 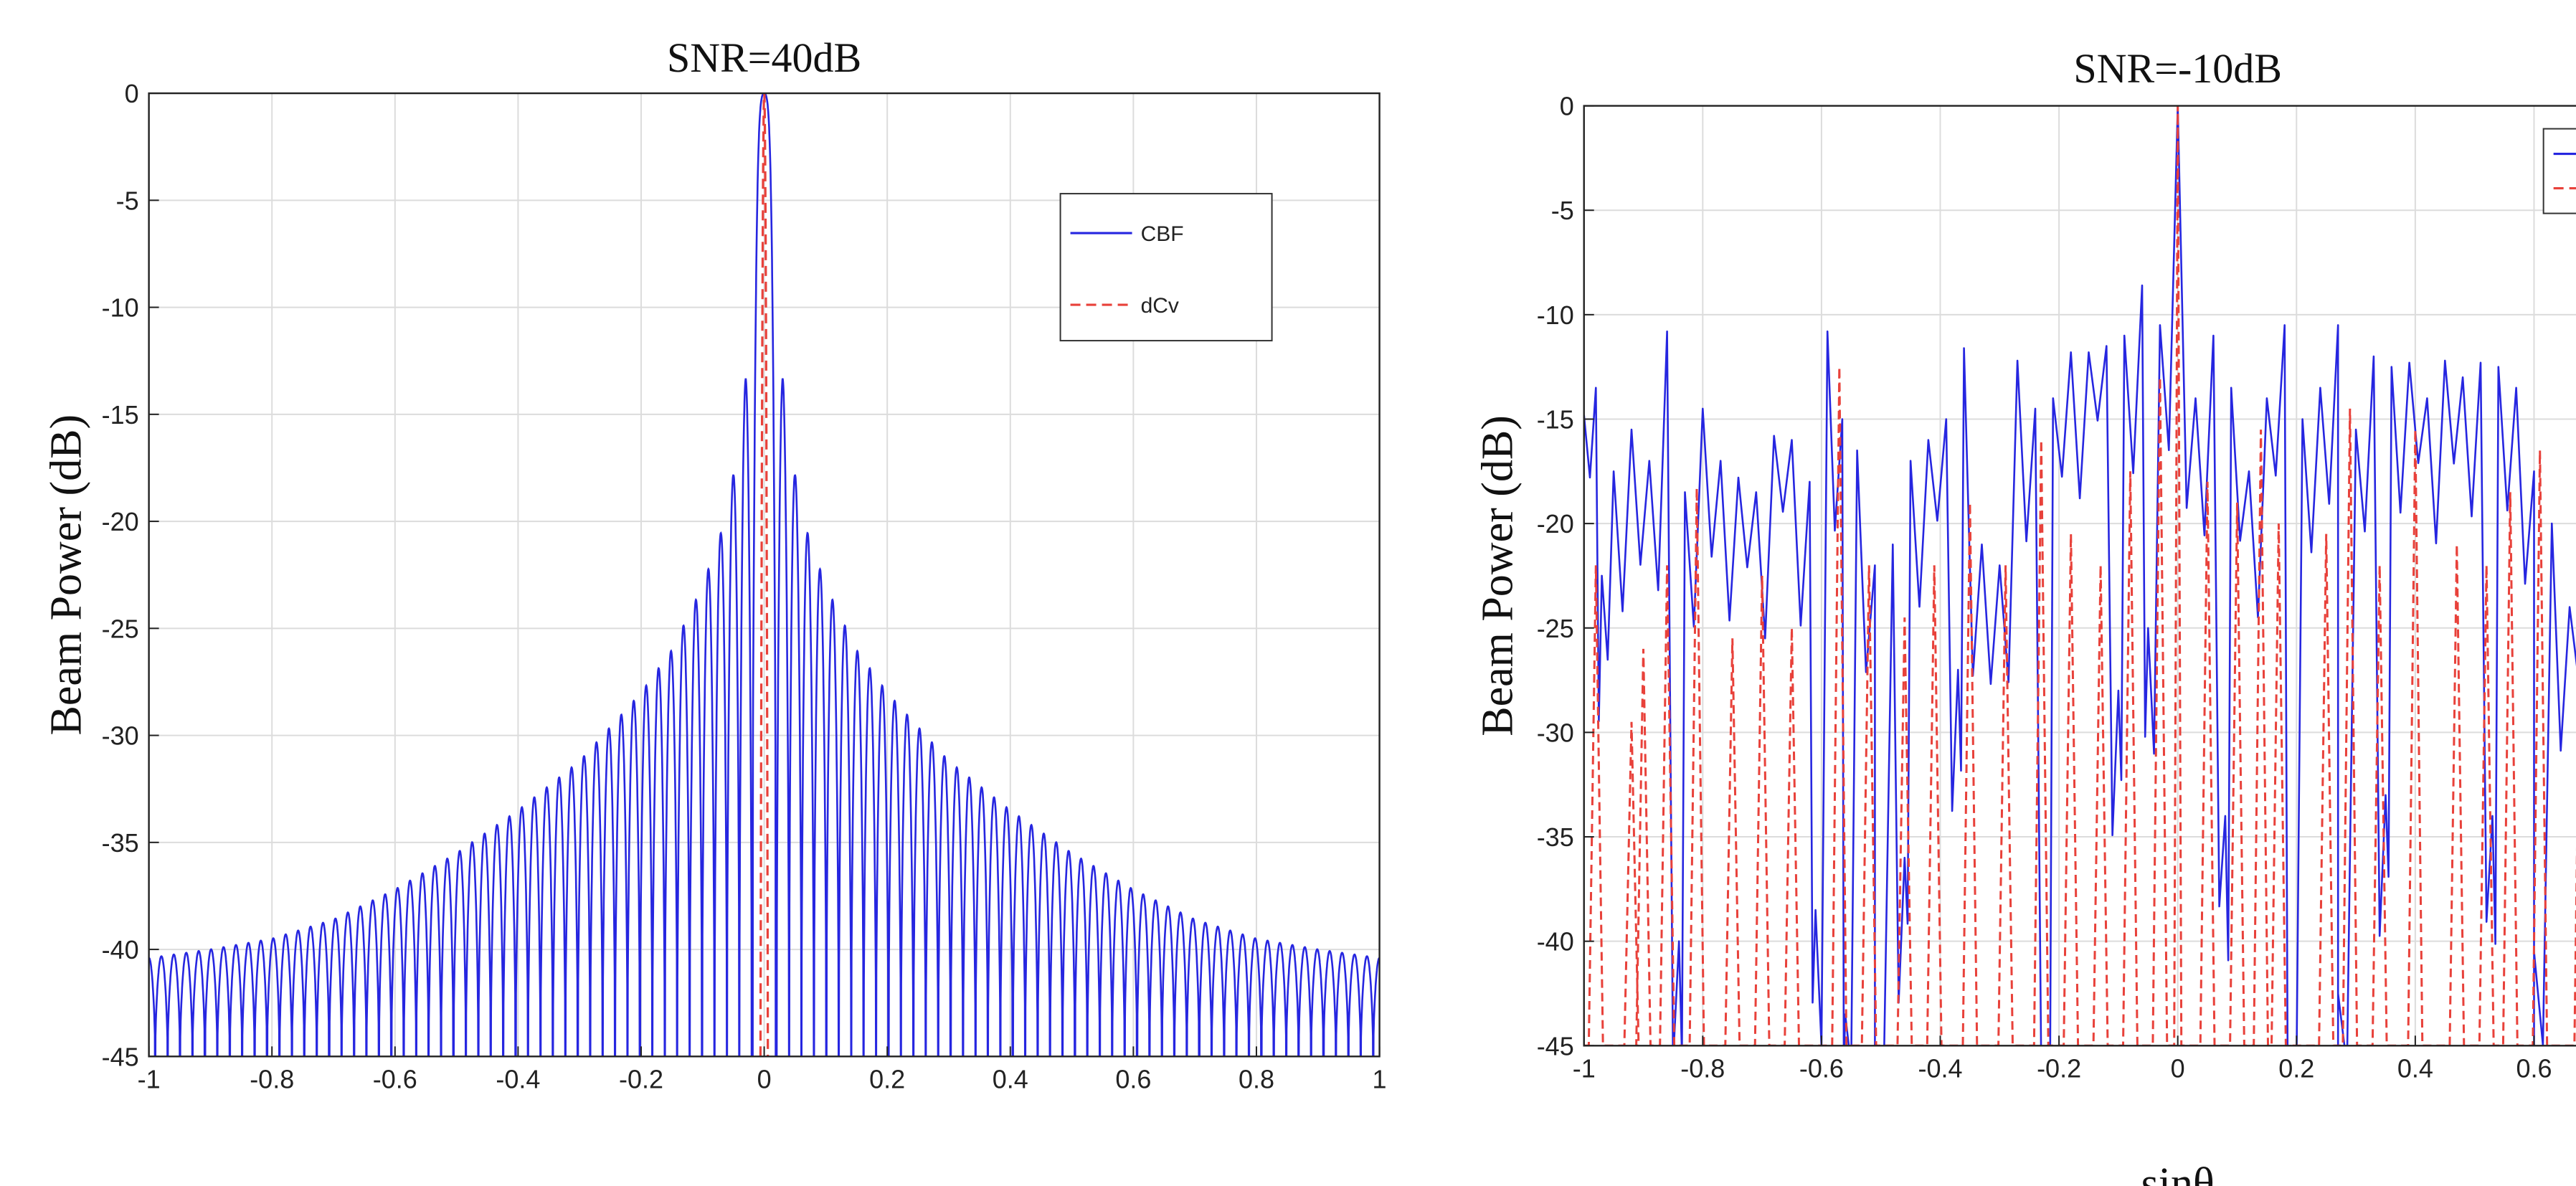 What do you see at coordinates (1160, 306) in the screenshot?
I see `legend-label-dcv: dCv` at bounding box center [1160, 306].